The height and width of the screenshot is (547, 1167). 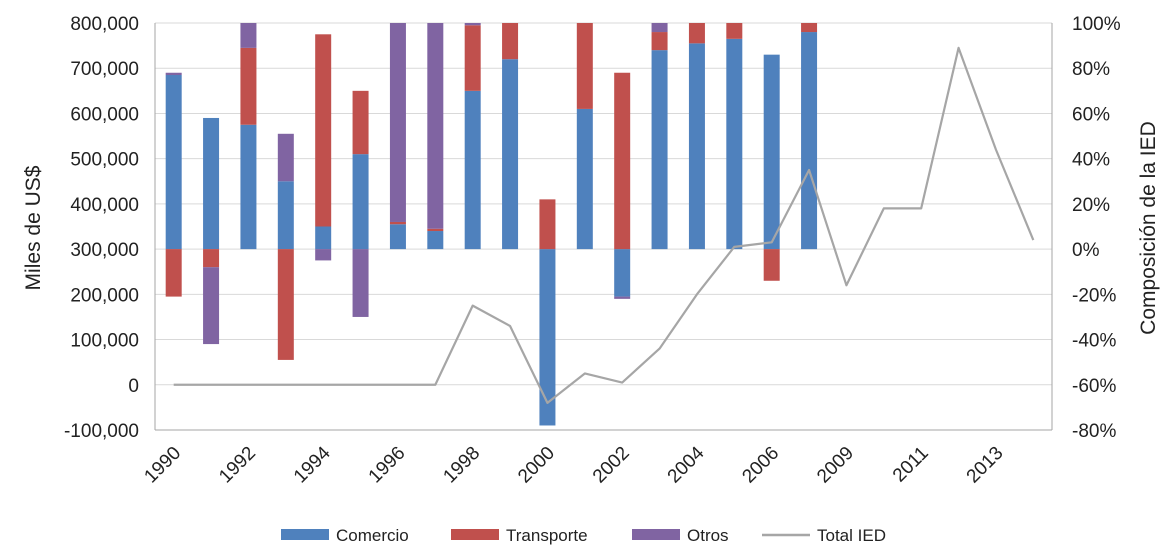 I want to click on y-tick-label-right: -40%, so click(x=1094, y=341).